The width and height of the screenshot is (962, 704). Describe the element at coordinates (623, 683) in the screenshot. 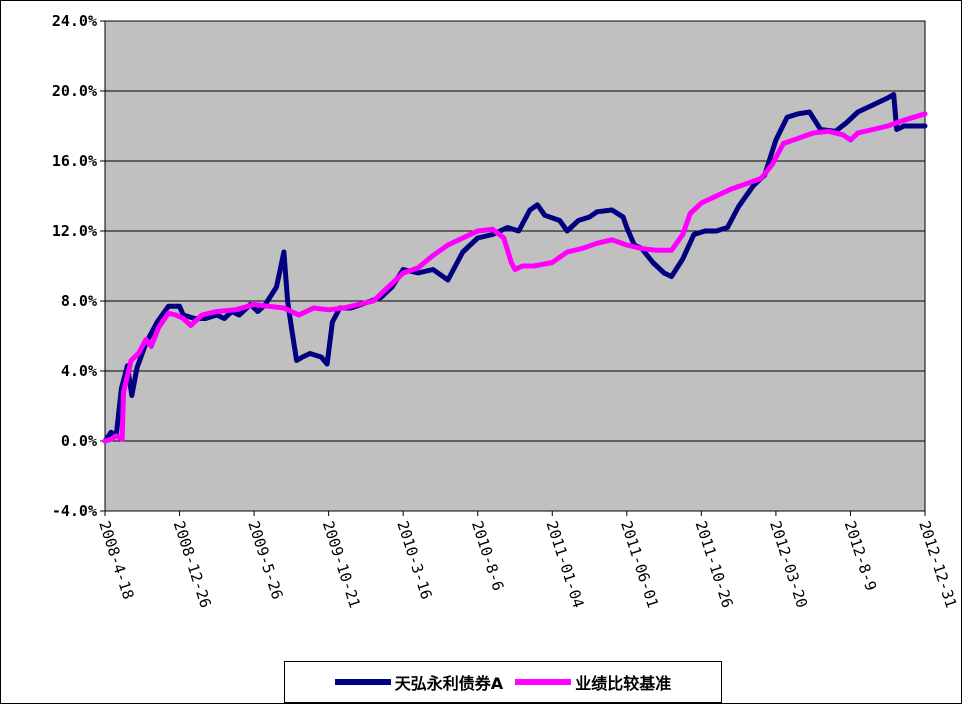

I see `legend-label-benchmark: 业绩比较基准` at that location.